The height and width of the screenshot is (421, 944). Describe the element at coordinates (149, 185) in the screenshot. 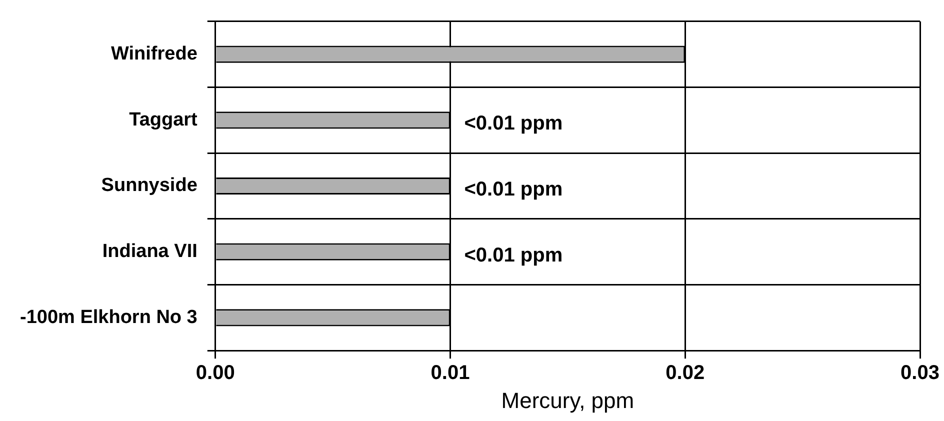

I see `y-tick-label: Sunnyside` at that location.